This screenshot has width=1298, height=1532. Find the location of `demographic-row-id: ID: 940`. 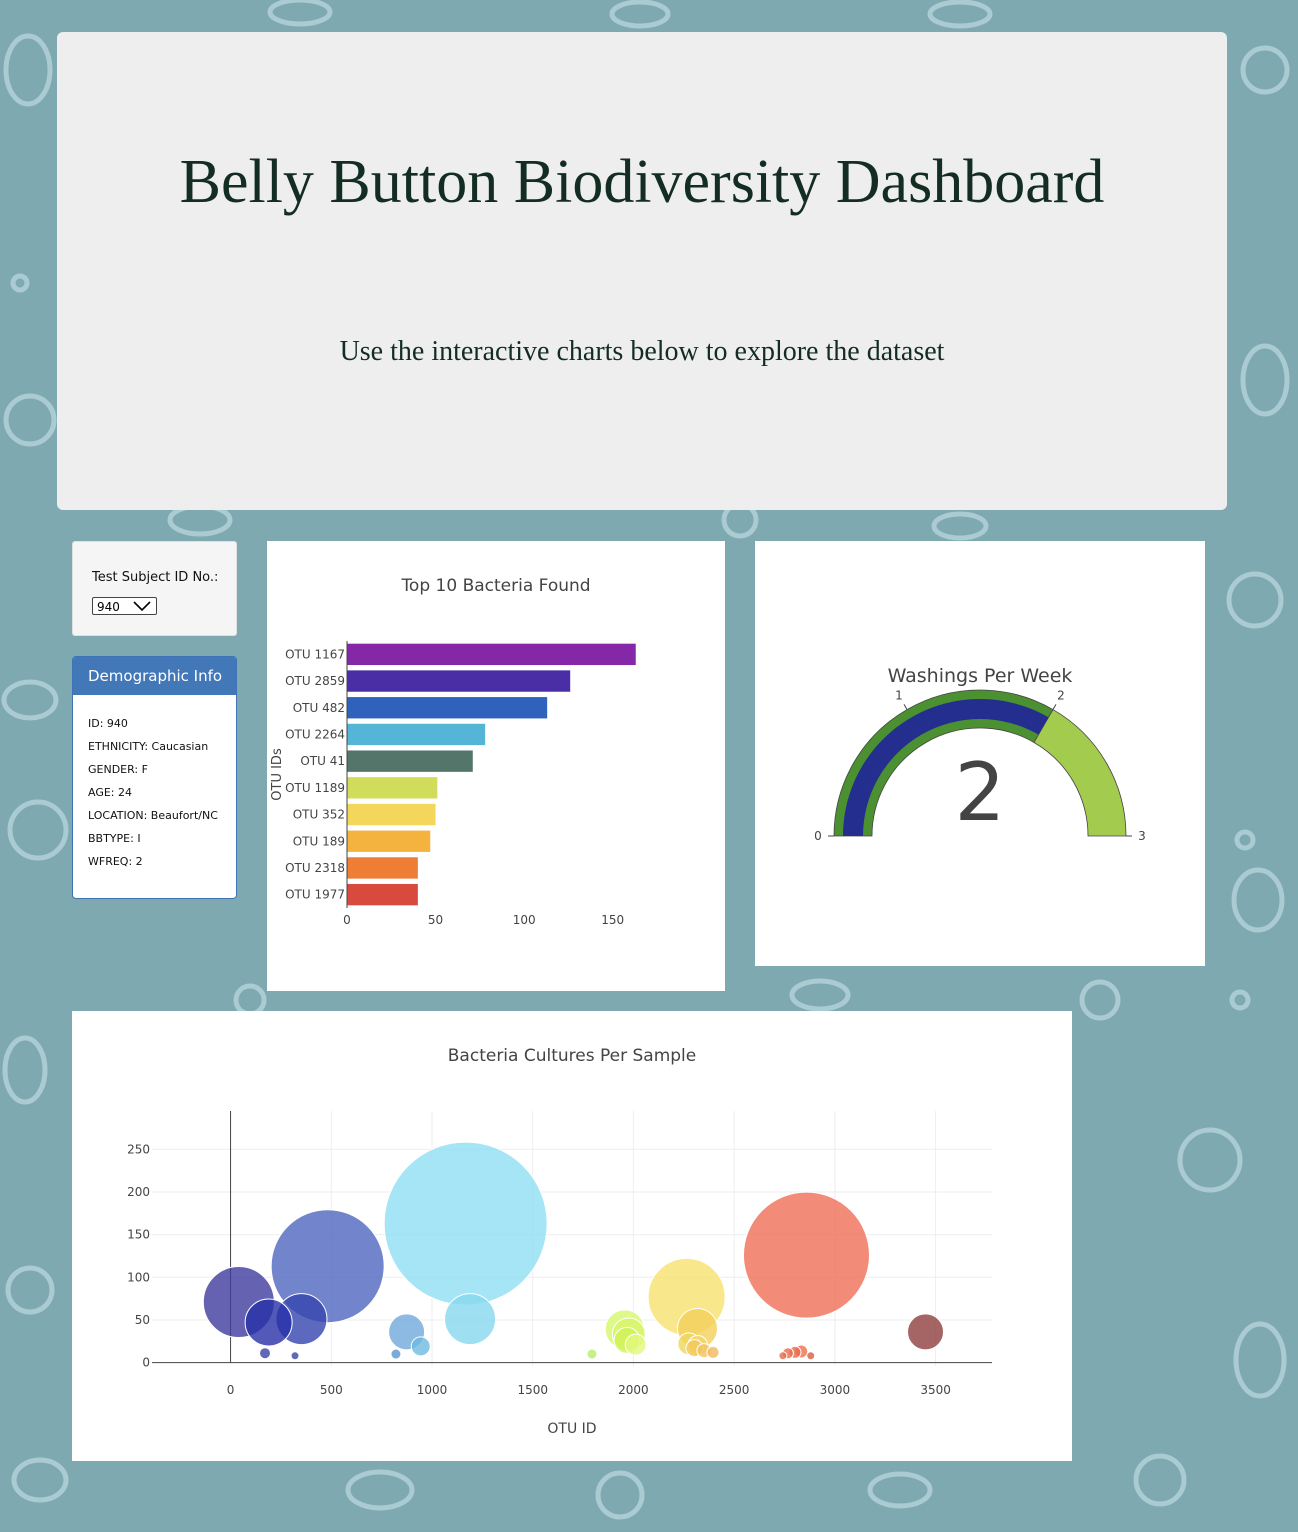

demographic-row-id: ID: 940 is located at coordinates (108, 723).